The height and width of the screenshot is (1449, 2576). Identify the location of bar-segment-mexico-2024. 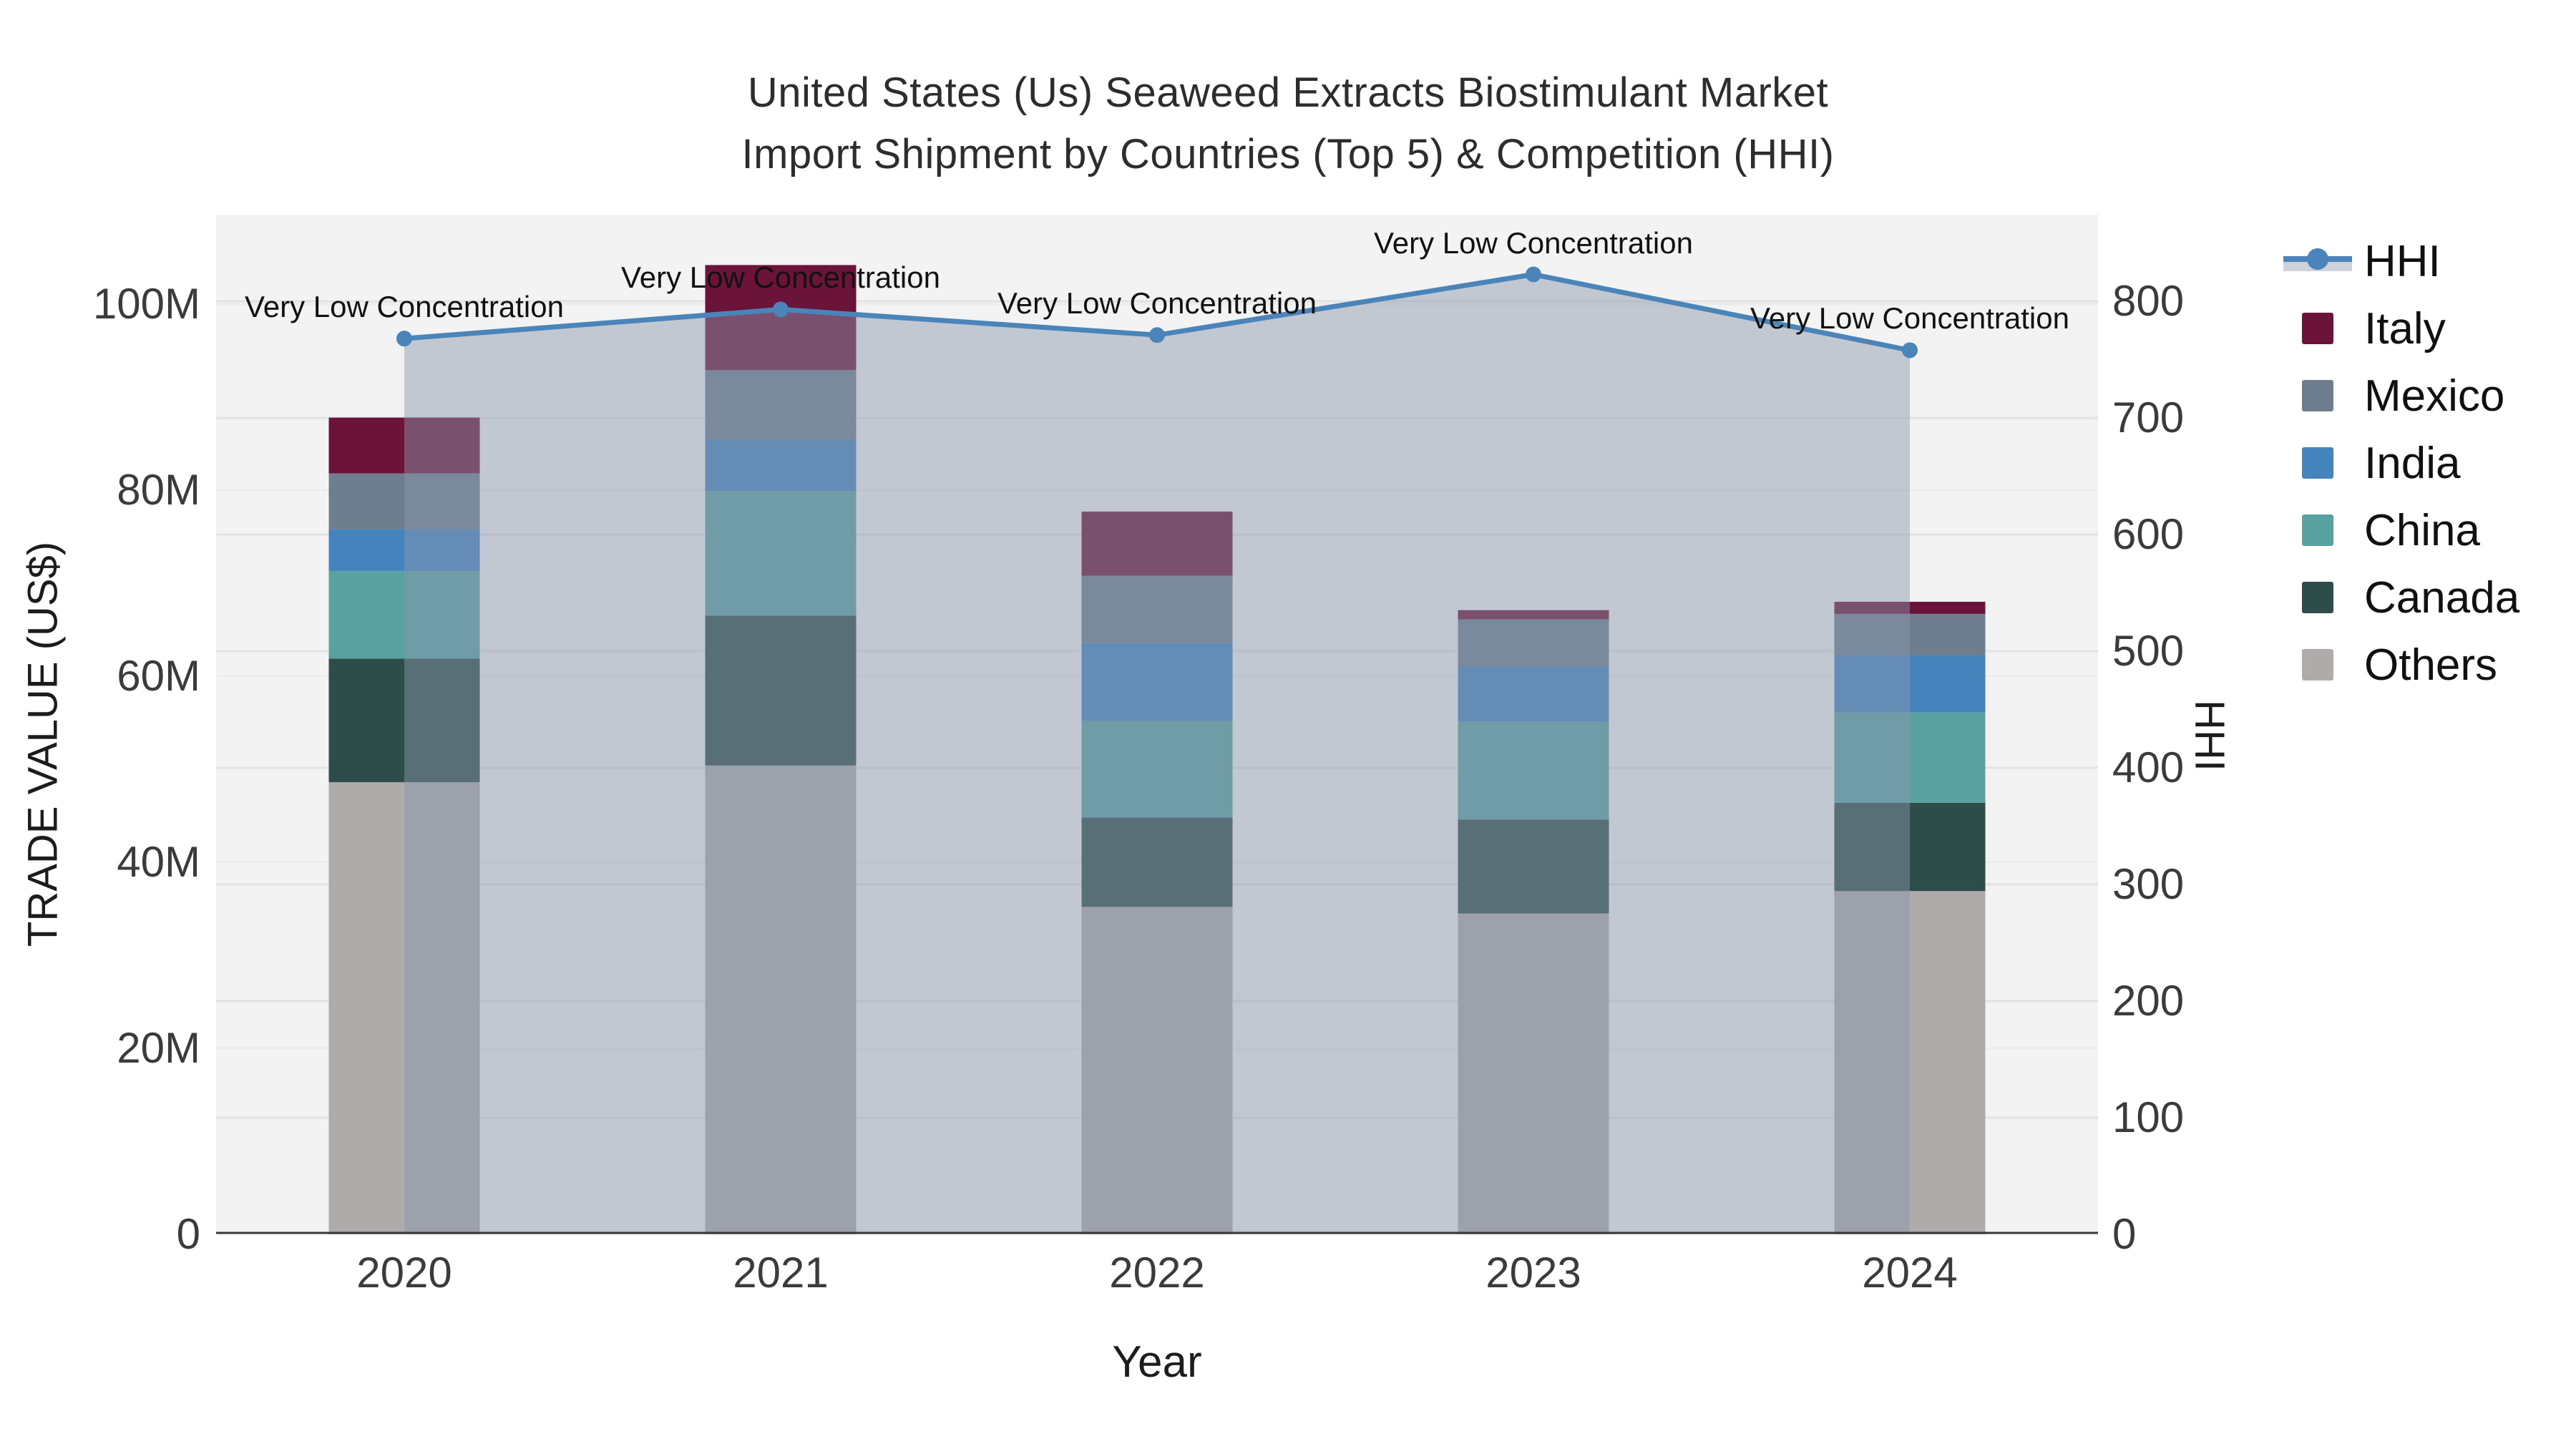
(1910, 634).